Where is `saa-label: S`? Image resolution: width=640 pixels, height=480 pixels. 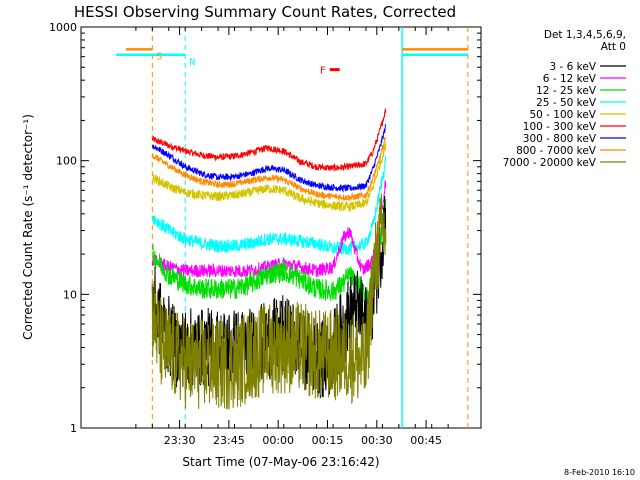
saa-label: S is located at coordinates (159, 56).